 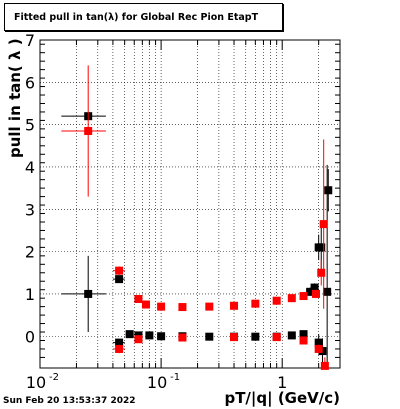 I want to click on timestamp: Sun Feb 20 13:53:37 2022, so click(x=69, y=401).